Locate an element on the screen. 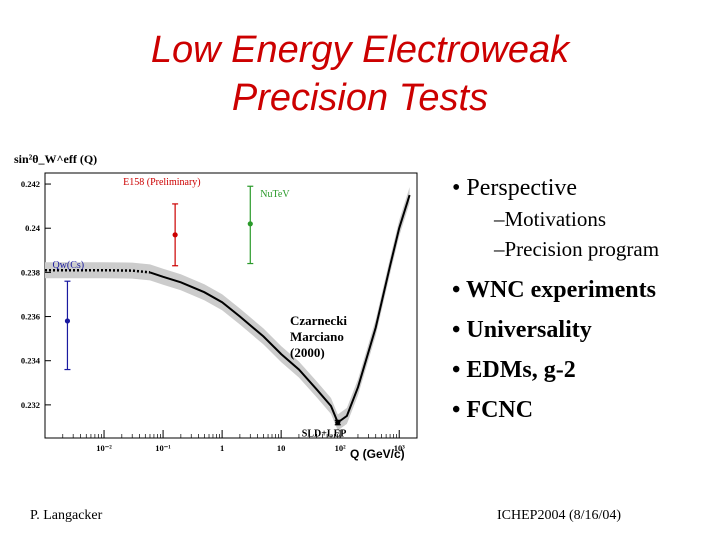 The height and width of the screenshot is (540, 720). y-tick-label: 0.236 is located at coordinates (30, 317).